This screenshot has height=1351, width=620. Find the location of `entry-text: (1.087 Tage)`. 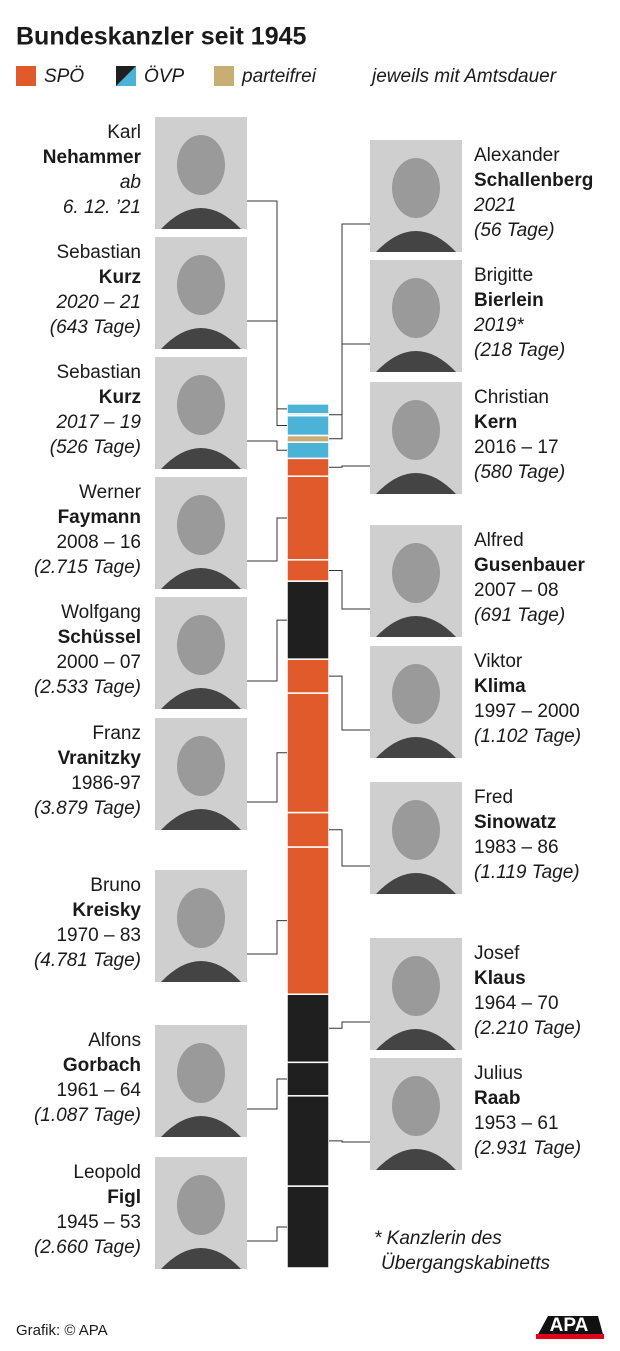

entry-text: (1.087 Tage) is located at coordinates (87, 1115).